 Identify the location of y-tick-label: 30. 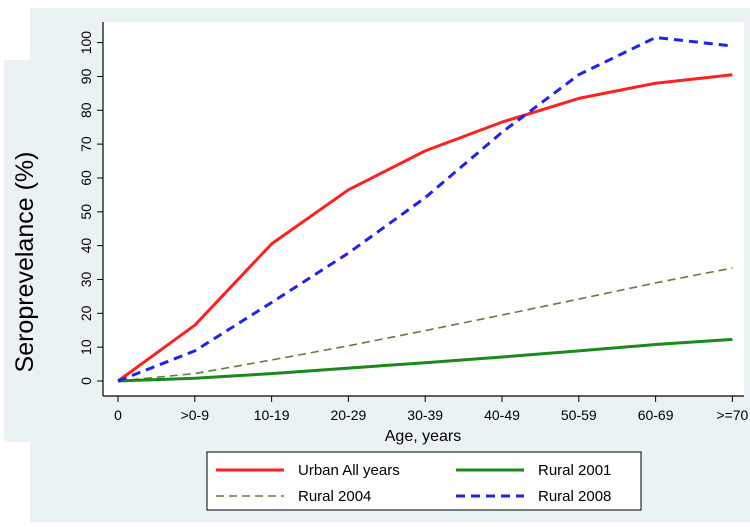
(86, 279).